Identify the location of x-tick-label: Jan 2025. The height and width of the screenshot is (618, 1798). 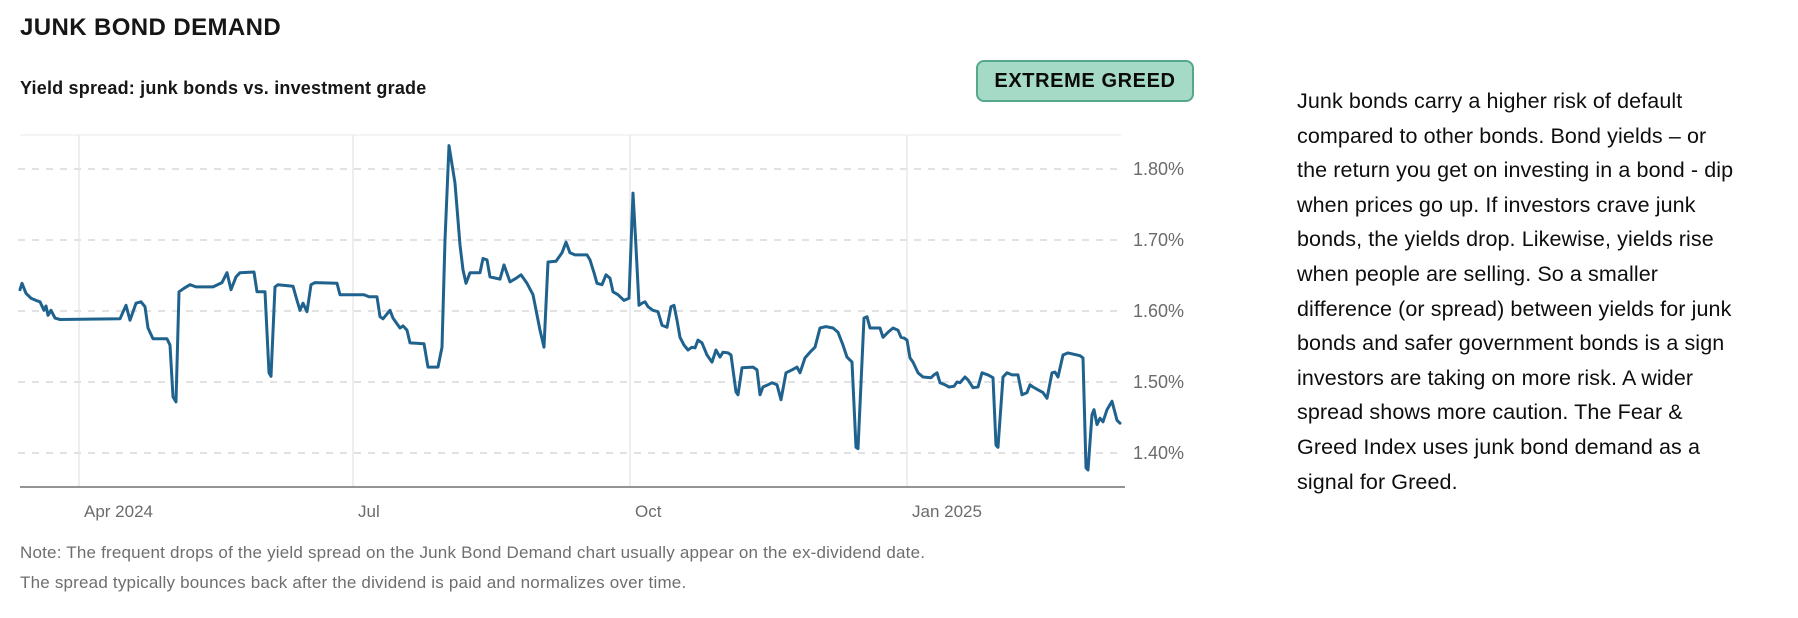
(947, 511).